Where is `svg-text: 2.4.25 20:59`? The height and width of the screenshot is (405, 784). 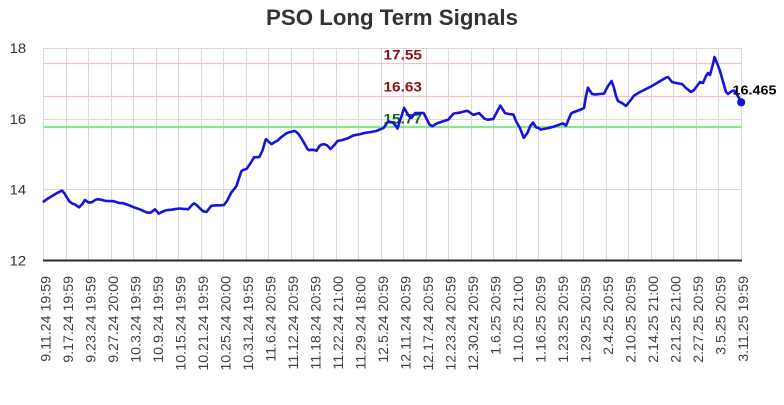 svg-text: 2.4.25 20:59 is located at coordinates (609, 315).